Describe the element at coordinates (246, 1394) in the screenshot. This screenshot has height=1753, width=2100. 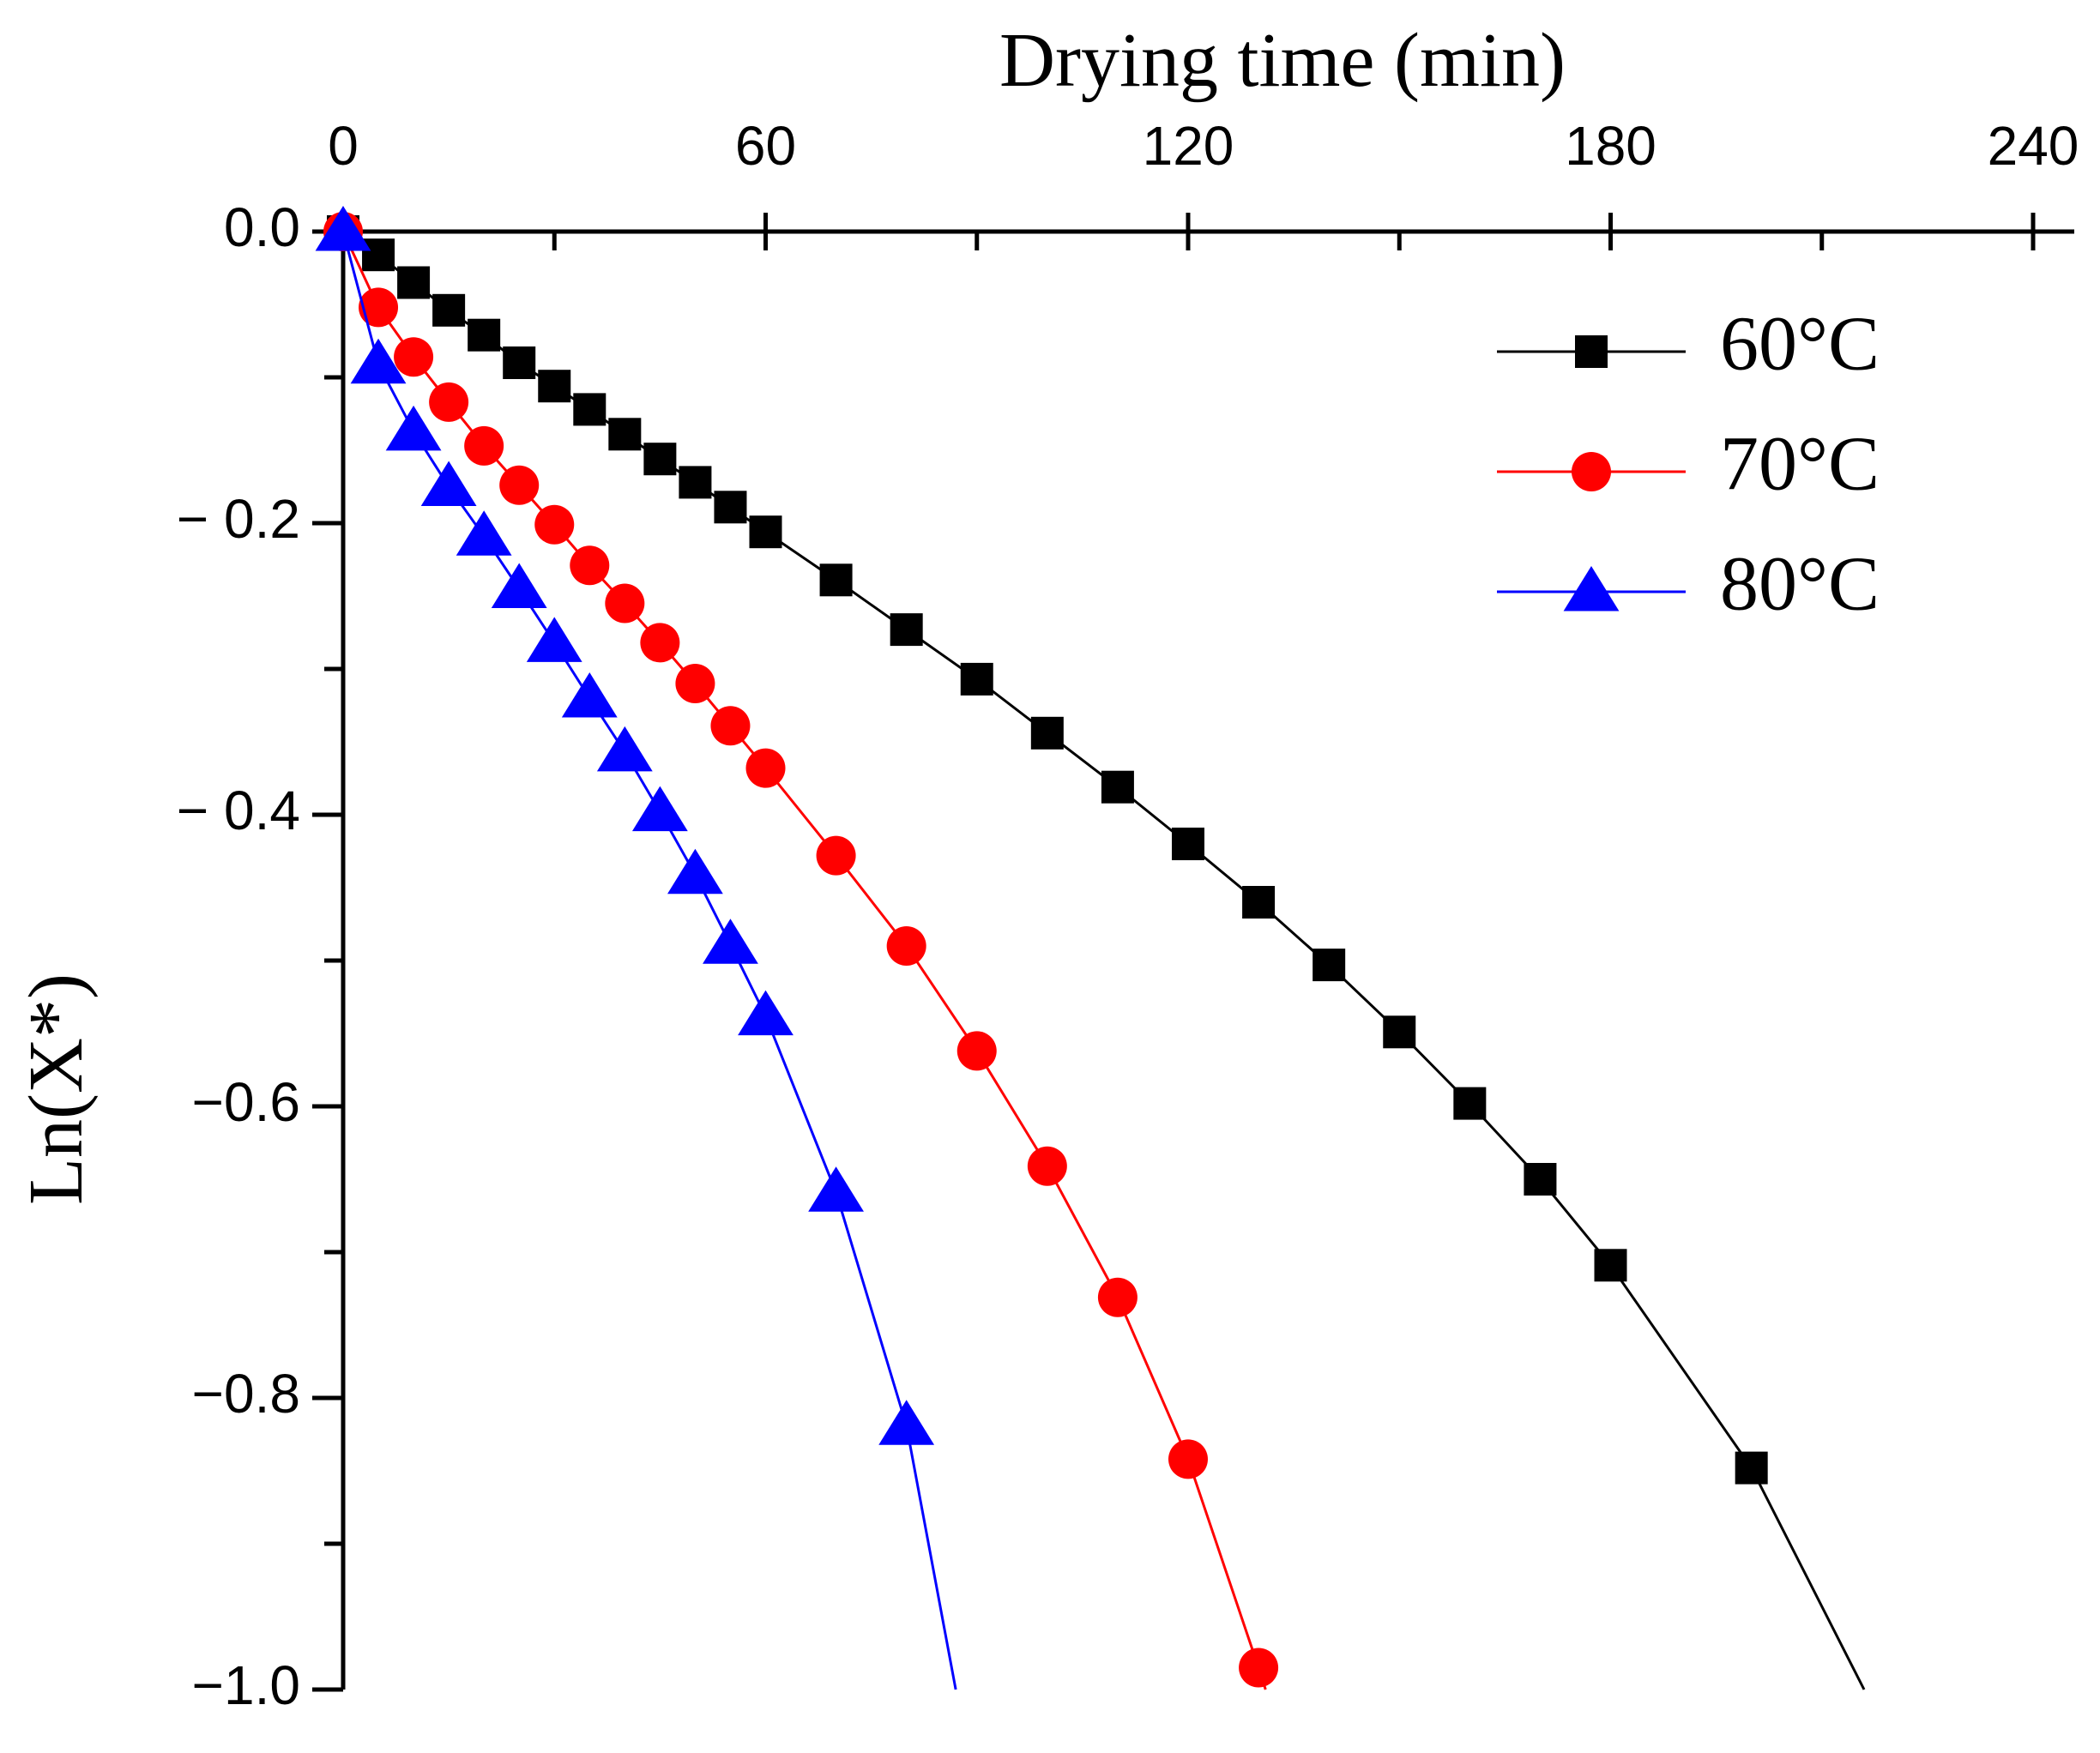
I see `y-tick-label: −0.8` at that location.